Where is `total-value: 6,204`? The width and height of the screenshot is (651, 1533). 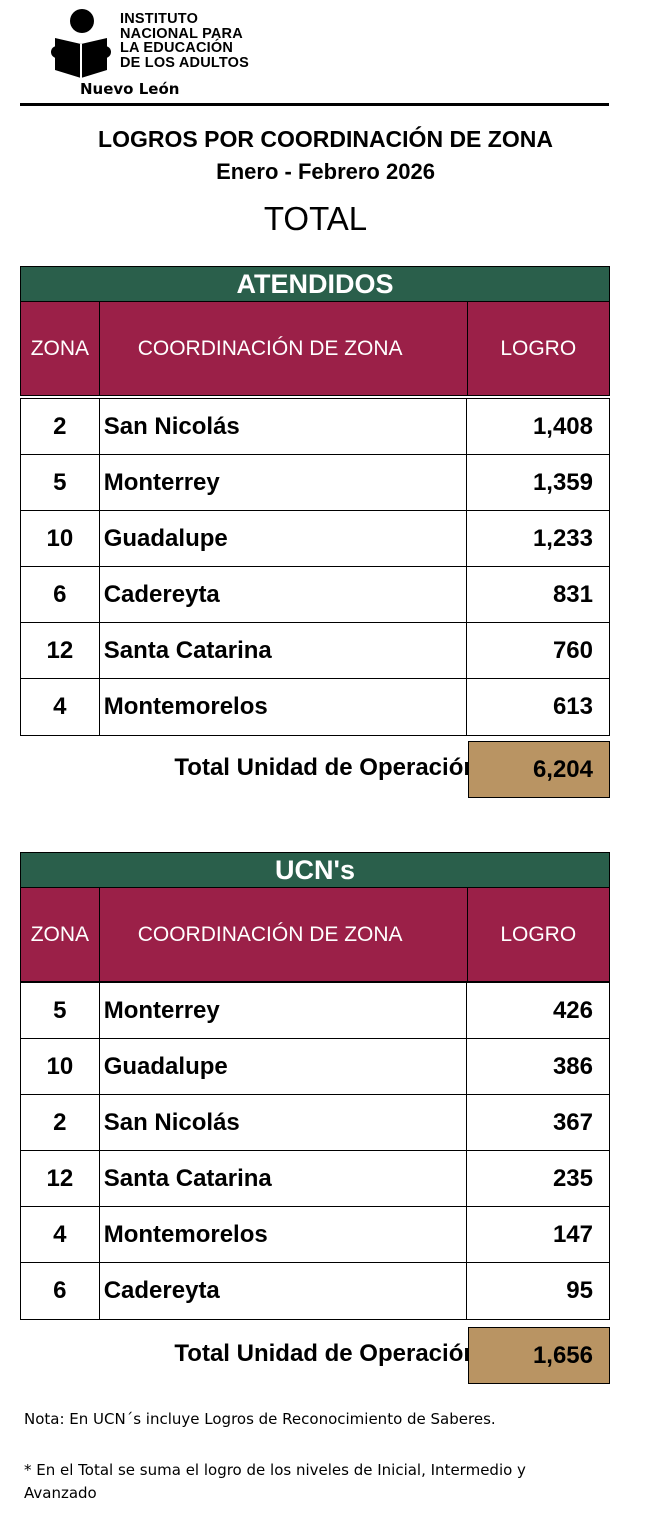 total-value: 6,204 is located at coordinates (539, 769).